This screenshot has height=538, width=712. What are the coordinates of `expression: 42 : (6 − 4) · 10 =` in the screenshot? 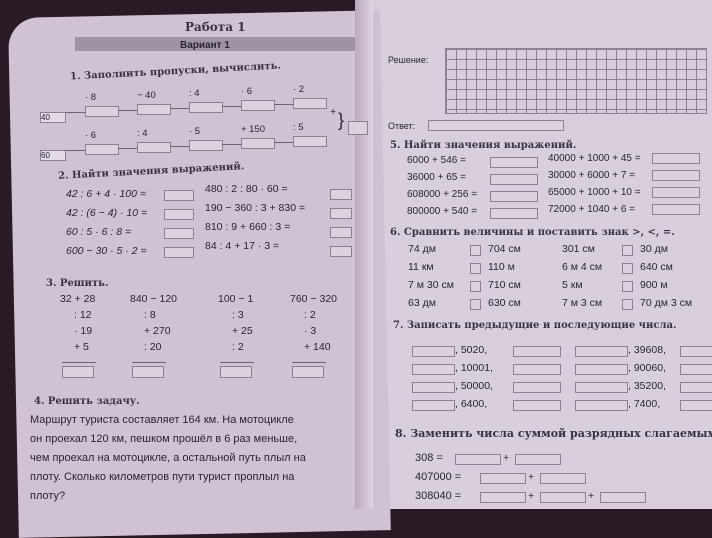 It's located at (107, 213).